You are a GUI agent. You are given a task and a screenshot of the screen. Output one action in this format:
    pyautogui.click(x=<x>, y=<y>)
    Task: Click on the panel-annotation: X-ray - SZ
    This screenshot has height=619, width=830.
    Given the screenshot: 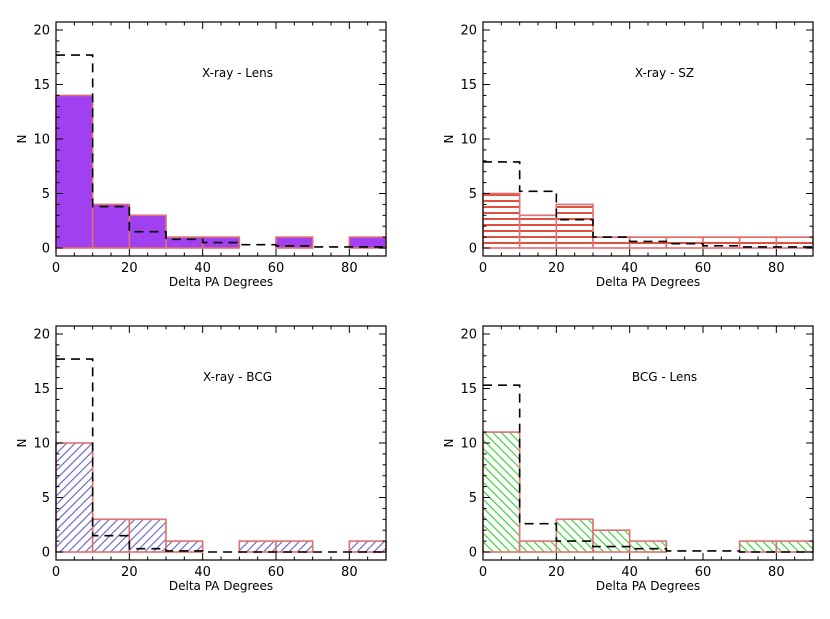 What is the action you would take?
    pyautogui.click(x=664, y=73)
    